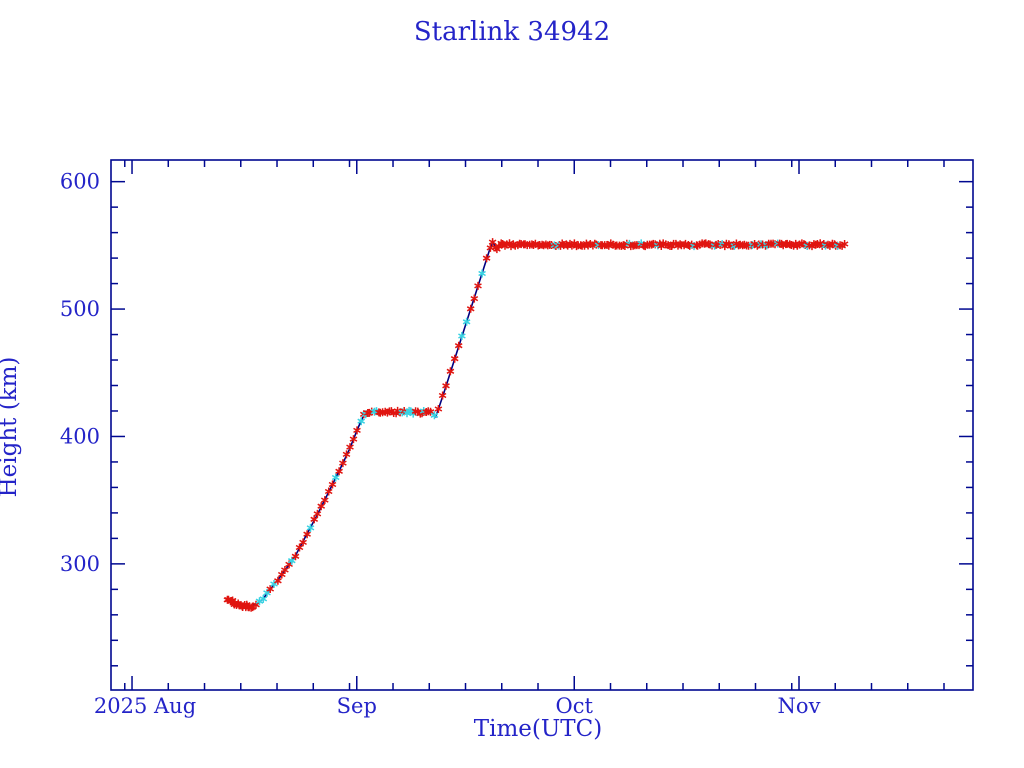  Describe the element at coordinates (80, 182) in the screenshot. I see `y-tick-label-600: 600` at that location.